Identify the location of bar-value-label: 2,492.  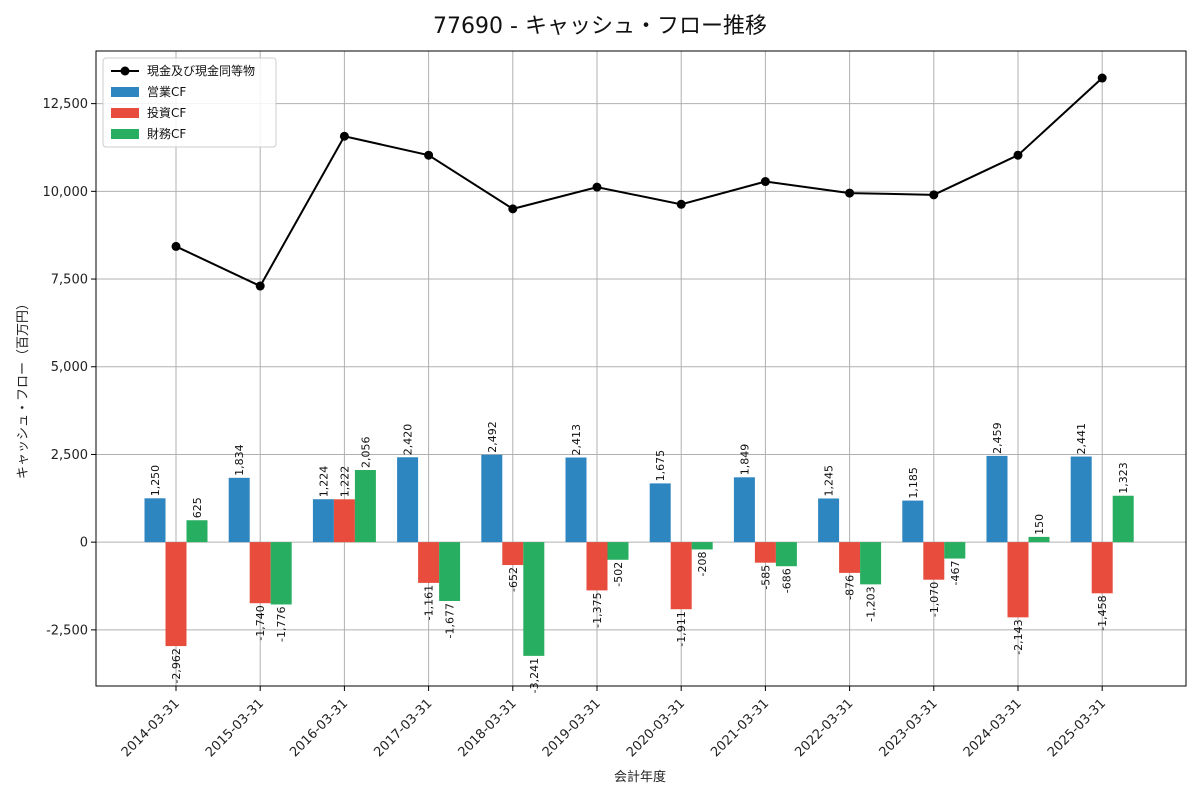
(492, 437).